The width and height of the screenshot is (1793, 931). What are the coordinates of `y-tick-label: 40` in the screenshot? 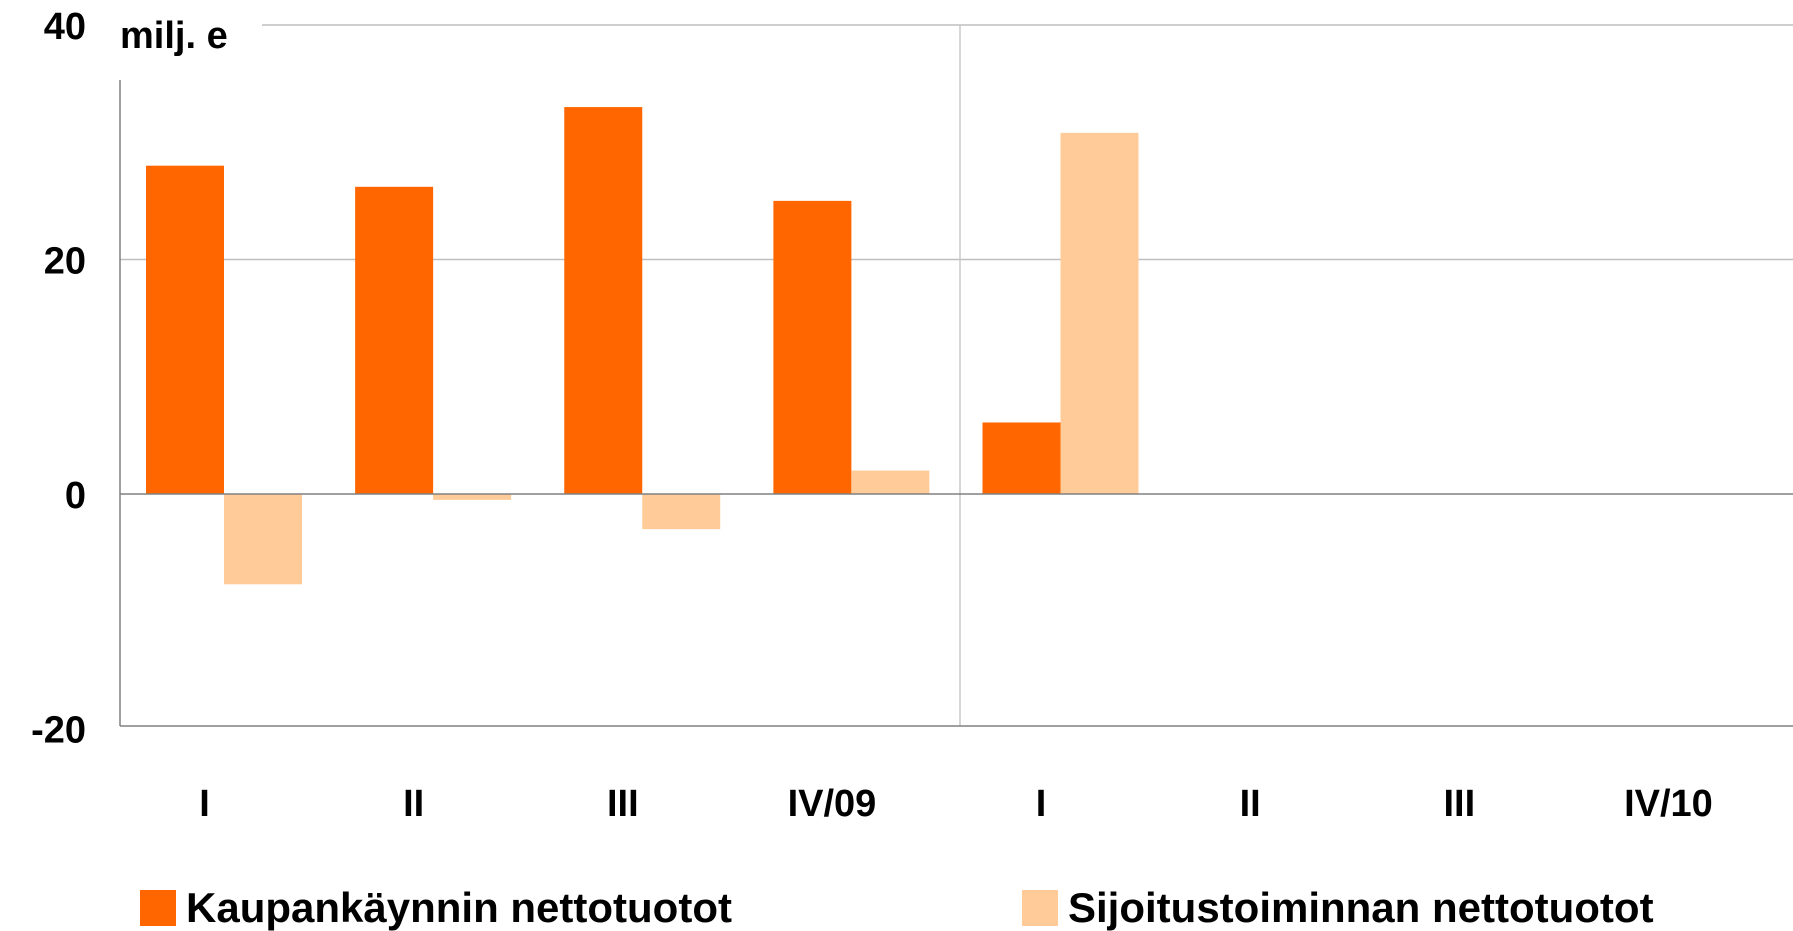 It's located at (65, 27).